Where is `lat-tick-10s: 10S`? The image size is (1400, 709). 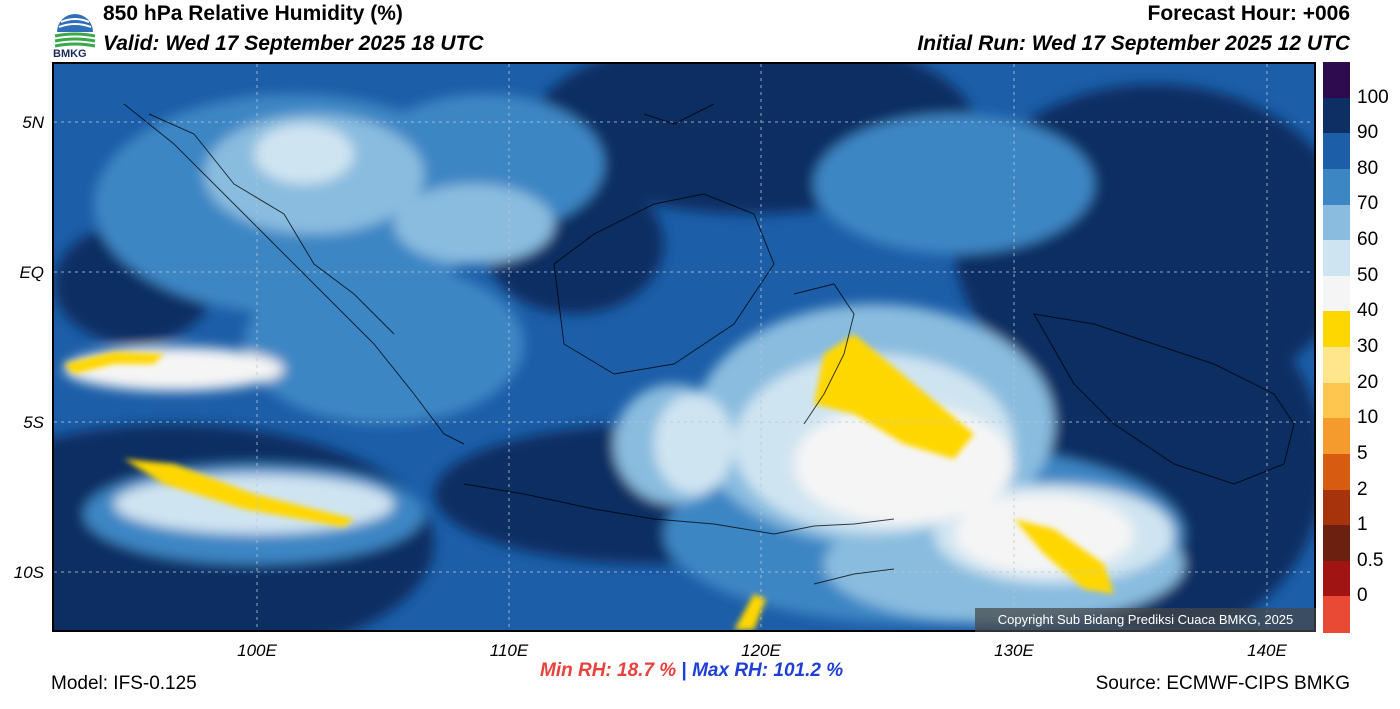 lat-tick-10s: 10S is located at coordinates (28, 572).